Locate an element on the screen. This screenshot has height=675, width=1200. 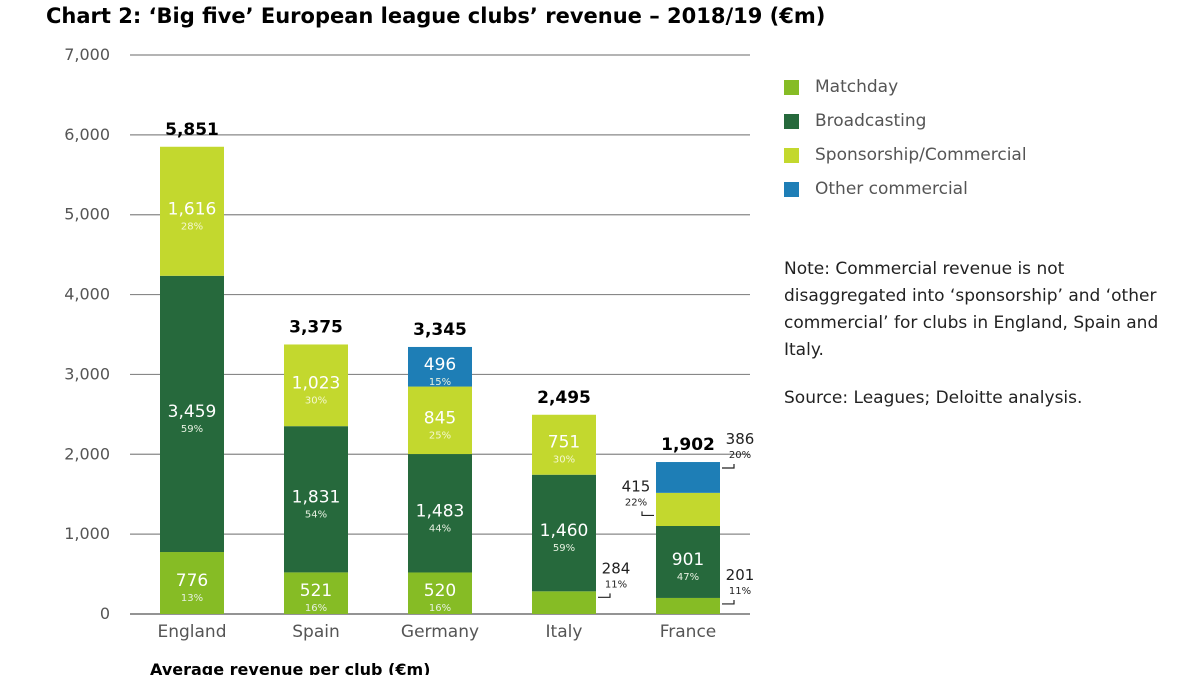
percent-label: 13% is located at coordinates (192, 598).